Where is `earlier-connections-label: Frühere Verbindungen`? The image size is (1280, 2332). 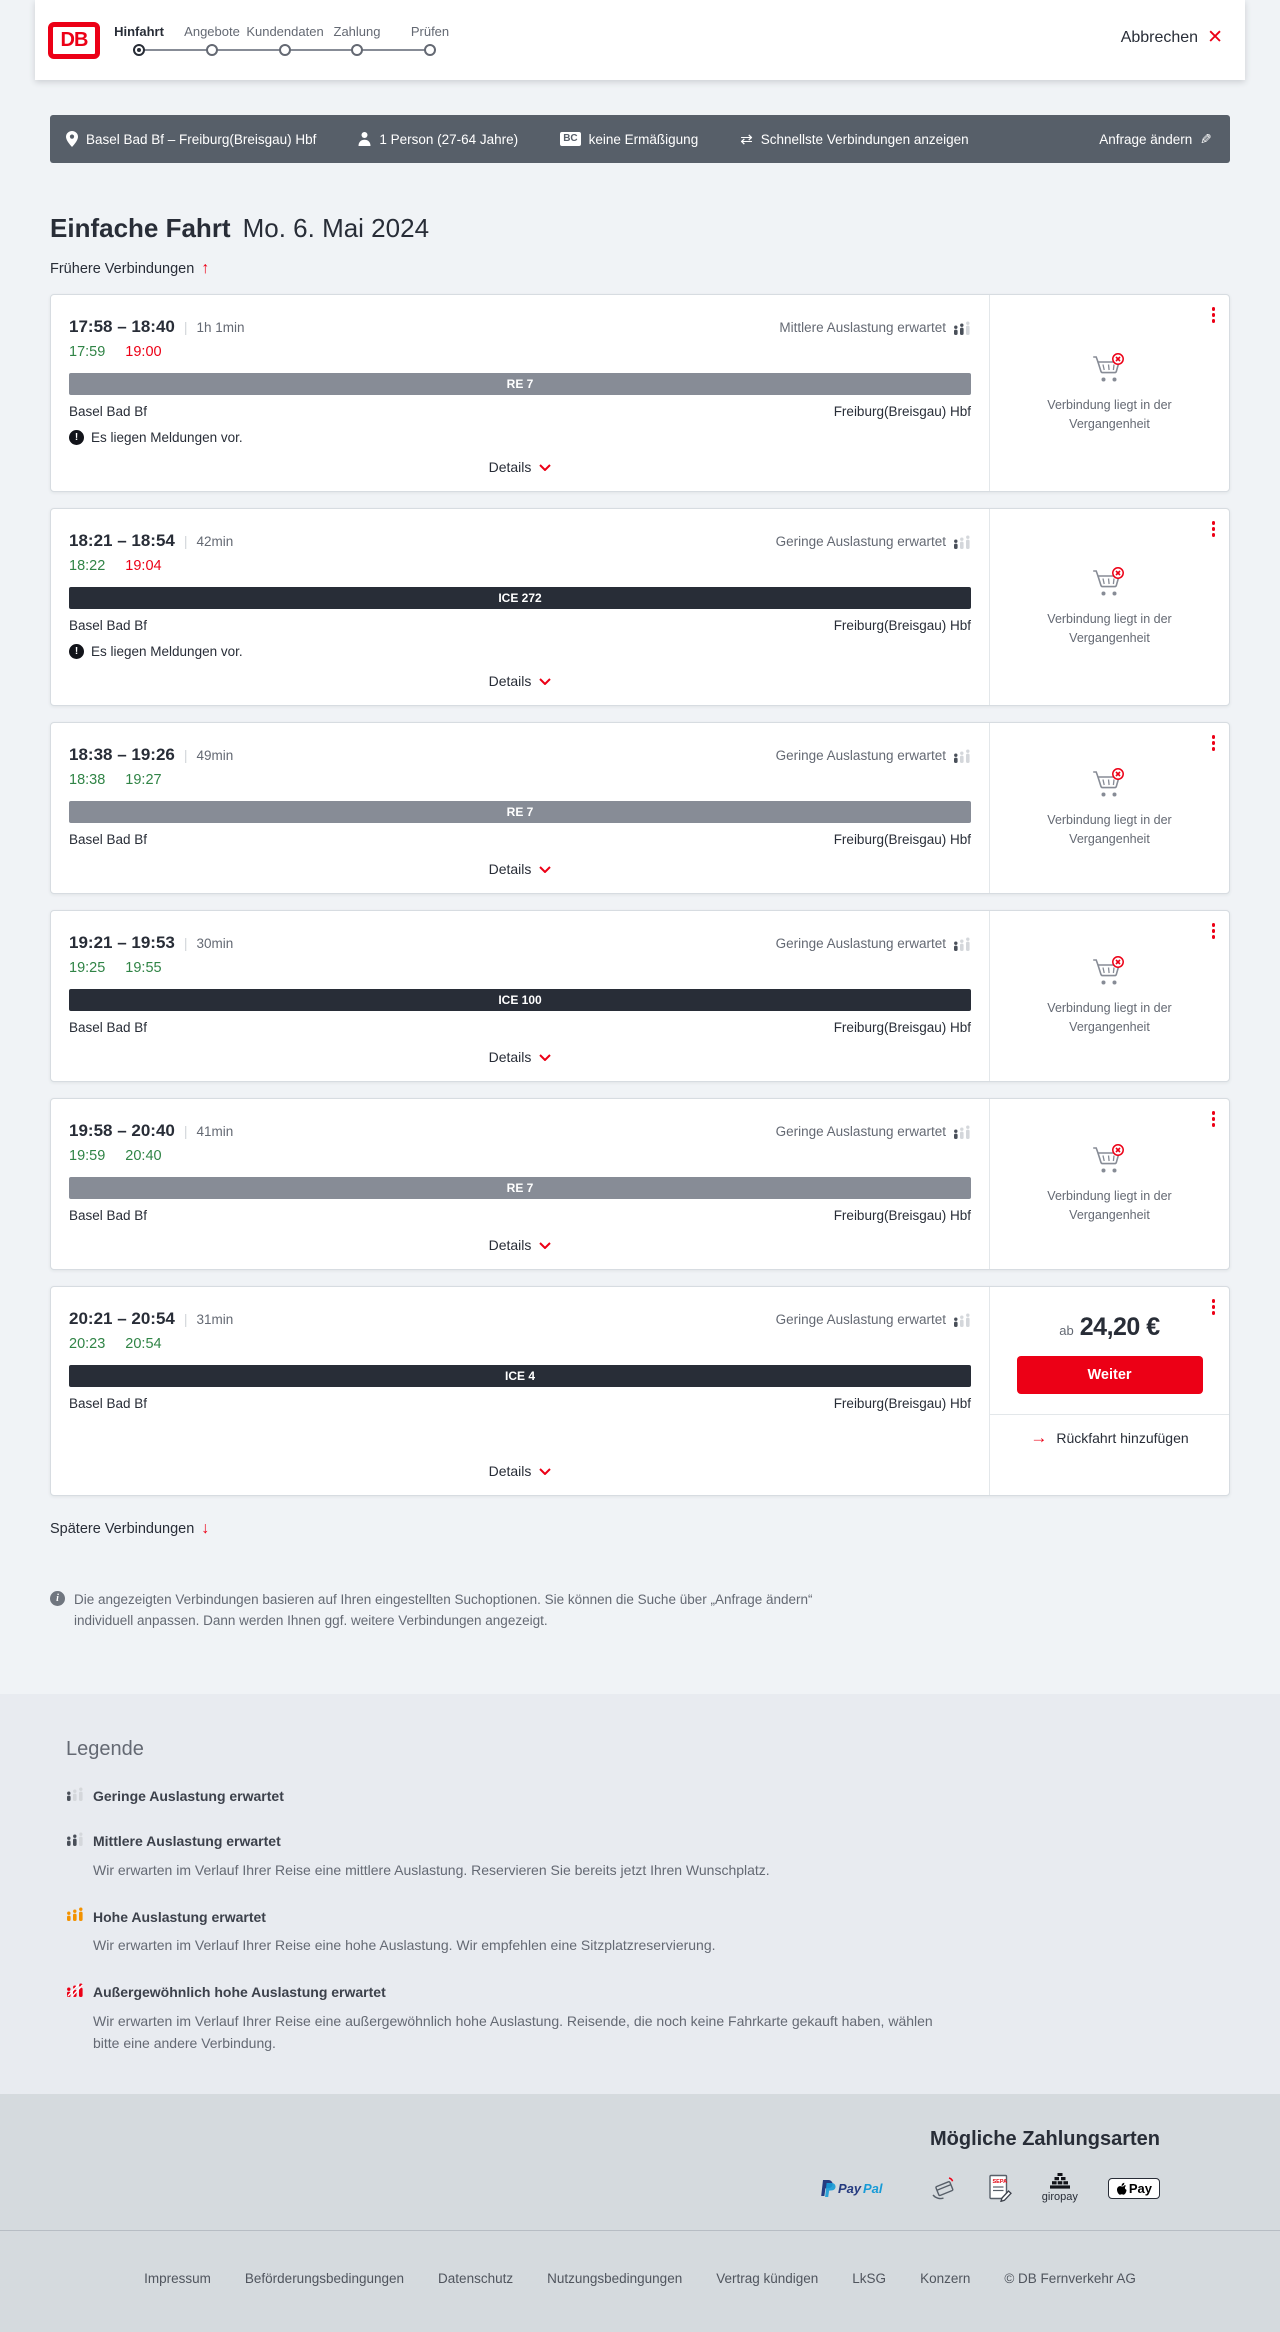
earlier-connections-label: Frühere Verbindungen is located at coordinates (122, 269).